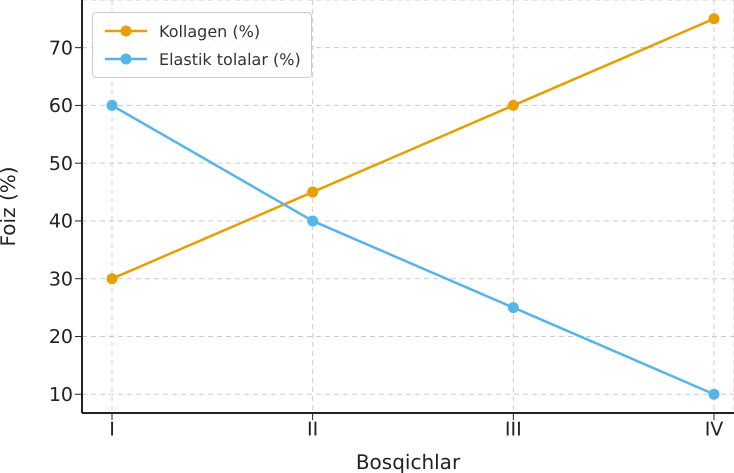 This screenshot has width=734, height=473. I want to click on y-tick-label: 40, so click(60, 221).